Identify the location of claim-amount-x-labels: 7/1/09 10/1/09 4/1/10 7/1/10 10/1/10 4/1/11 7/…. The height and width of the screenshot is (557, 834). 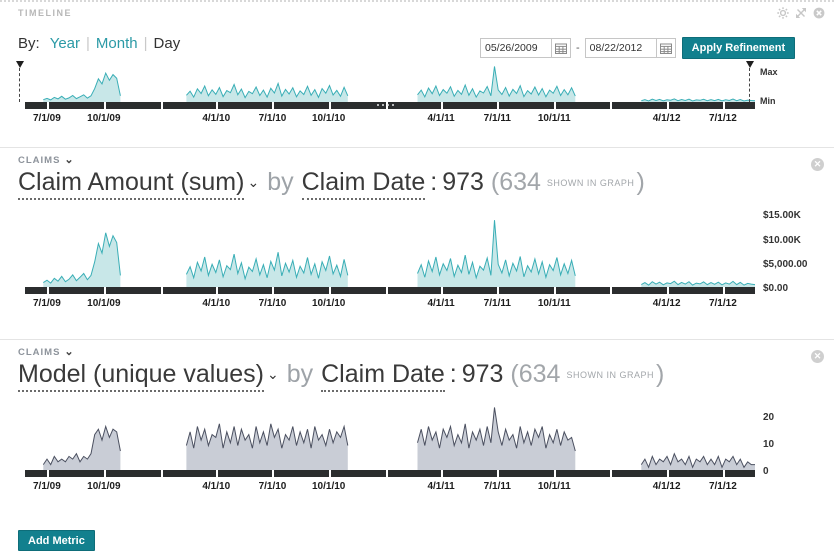
(390, 304).